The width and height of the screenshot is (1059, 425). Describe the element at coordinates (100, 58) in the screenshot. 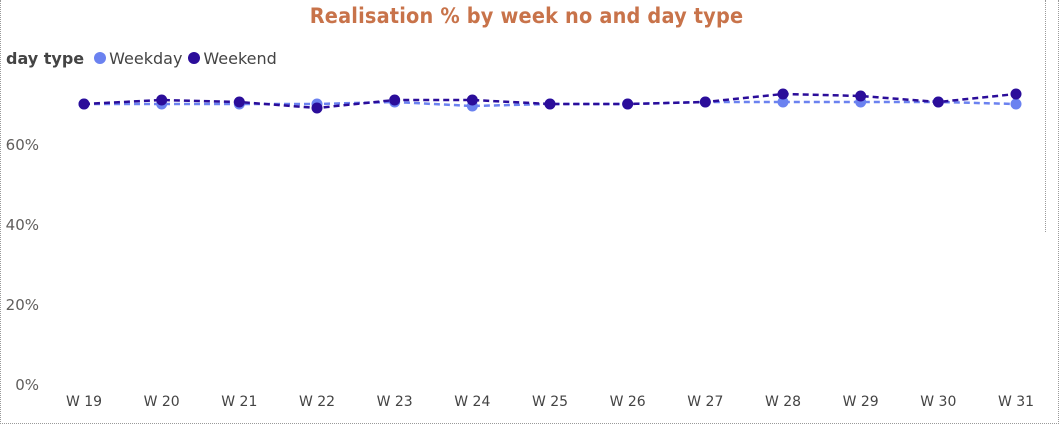

I see `legend-dot-weekday` at that location.